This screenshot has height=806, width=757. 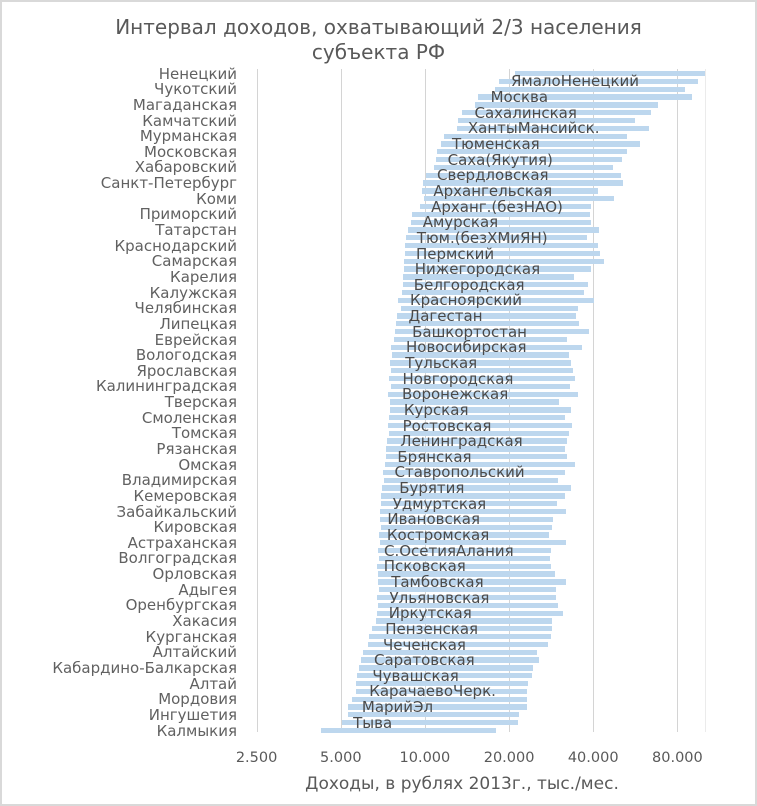 I want to click on region-bar-label: Удмуртская, so click(x=439, y=503).